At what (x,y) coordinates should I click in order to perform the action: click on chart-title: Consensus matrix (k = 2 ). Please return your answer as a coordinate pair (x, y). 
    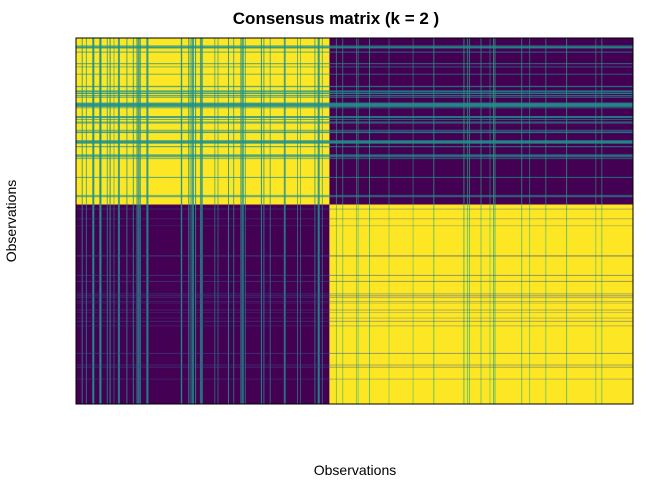
    Looking at the image, I should click on (336, 18).